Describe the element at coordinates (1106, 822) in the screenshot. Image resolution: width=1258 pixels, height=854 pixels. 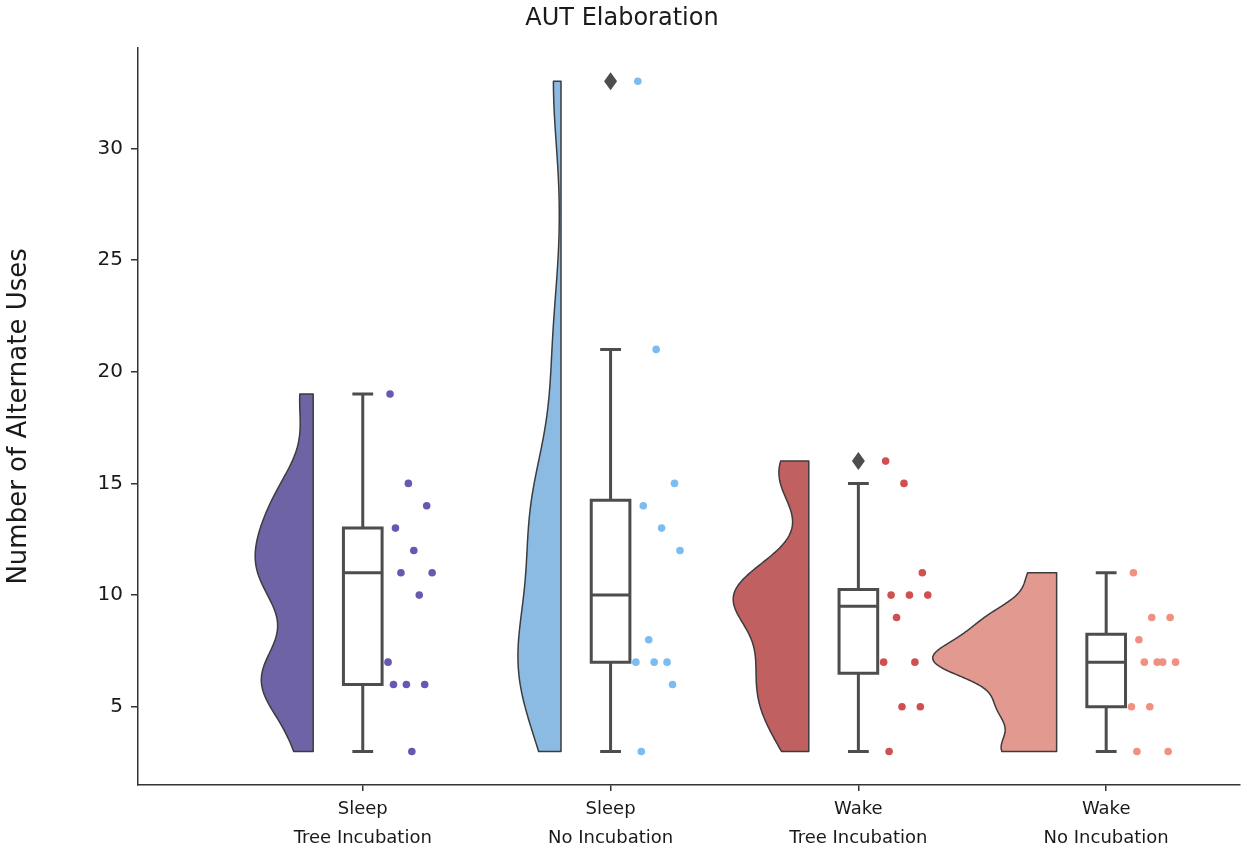
I see `x-tick-label: Wake No Incubation` at that location.